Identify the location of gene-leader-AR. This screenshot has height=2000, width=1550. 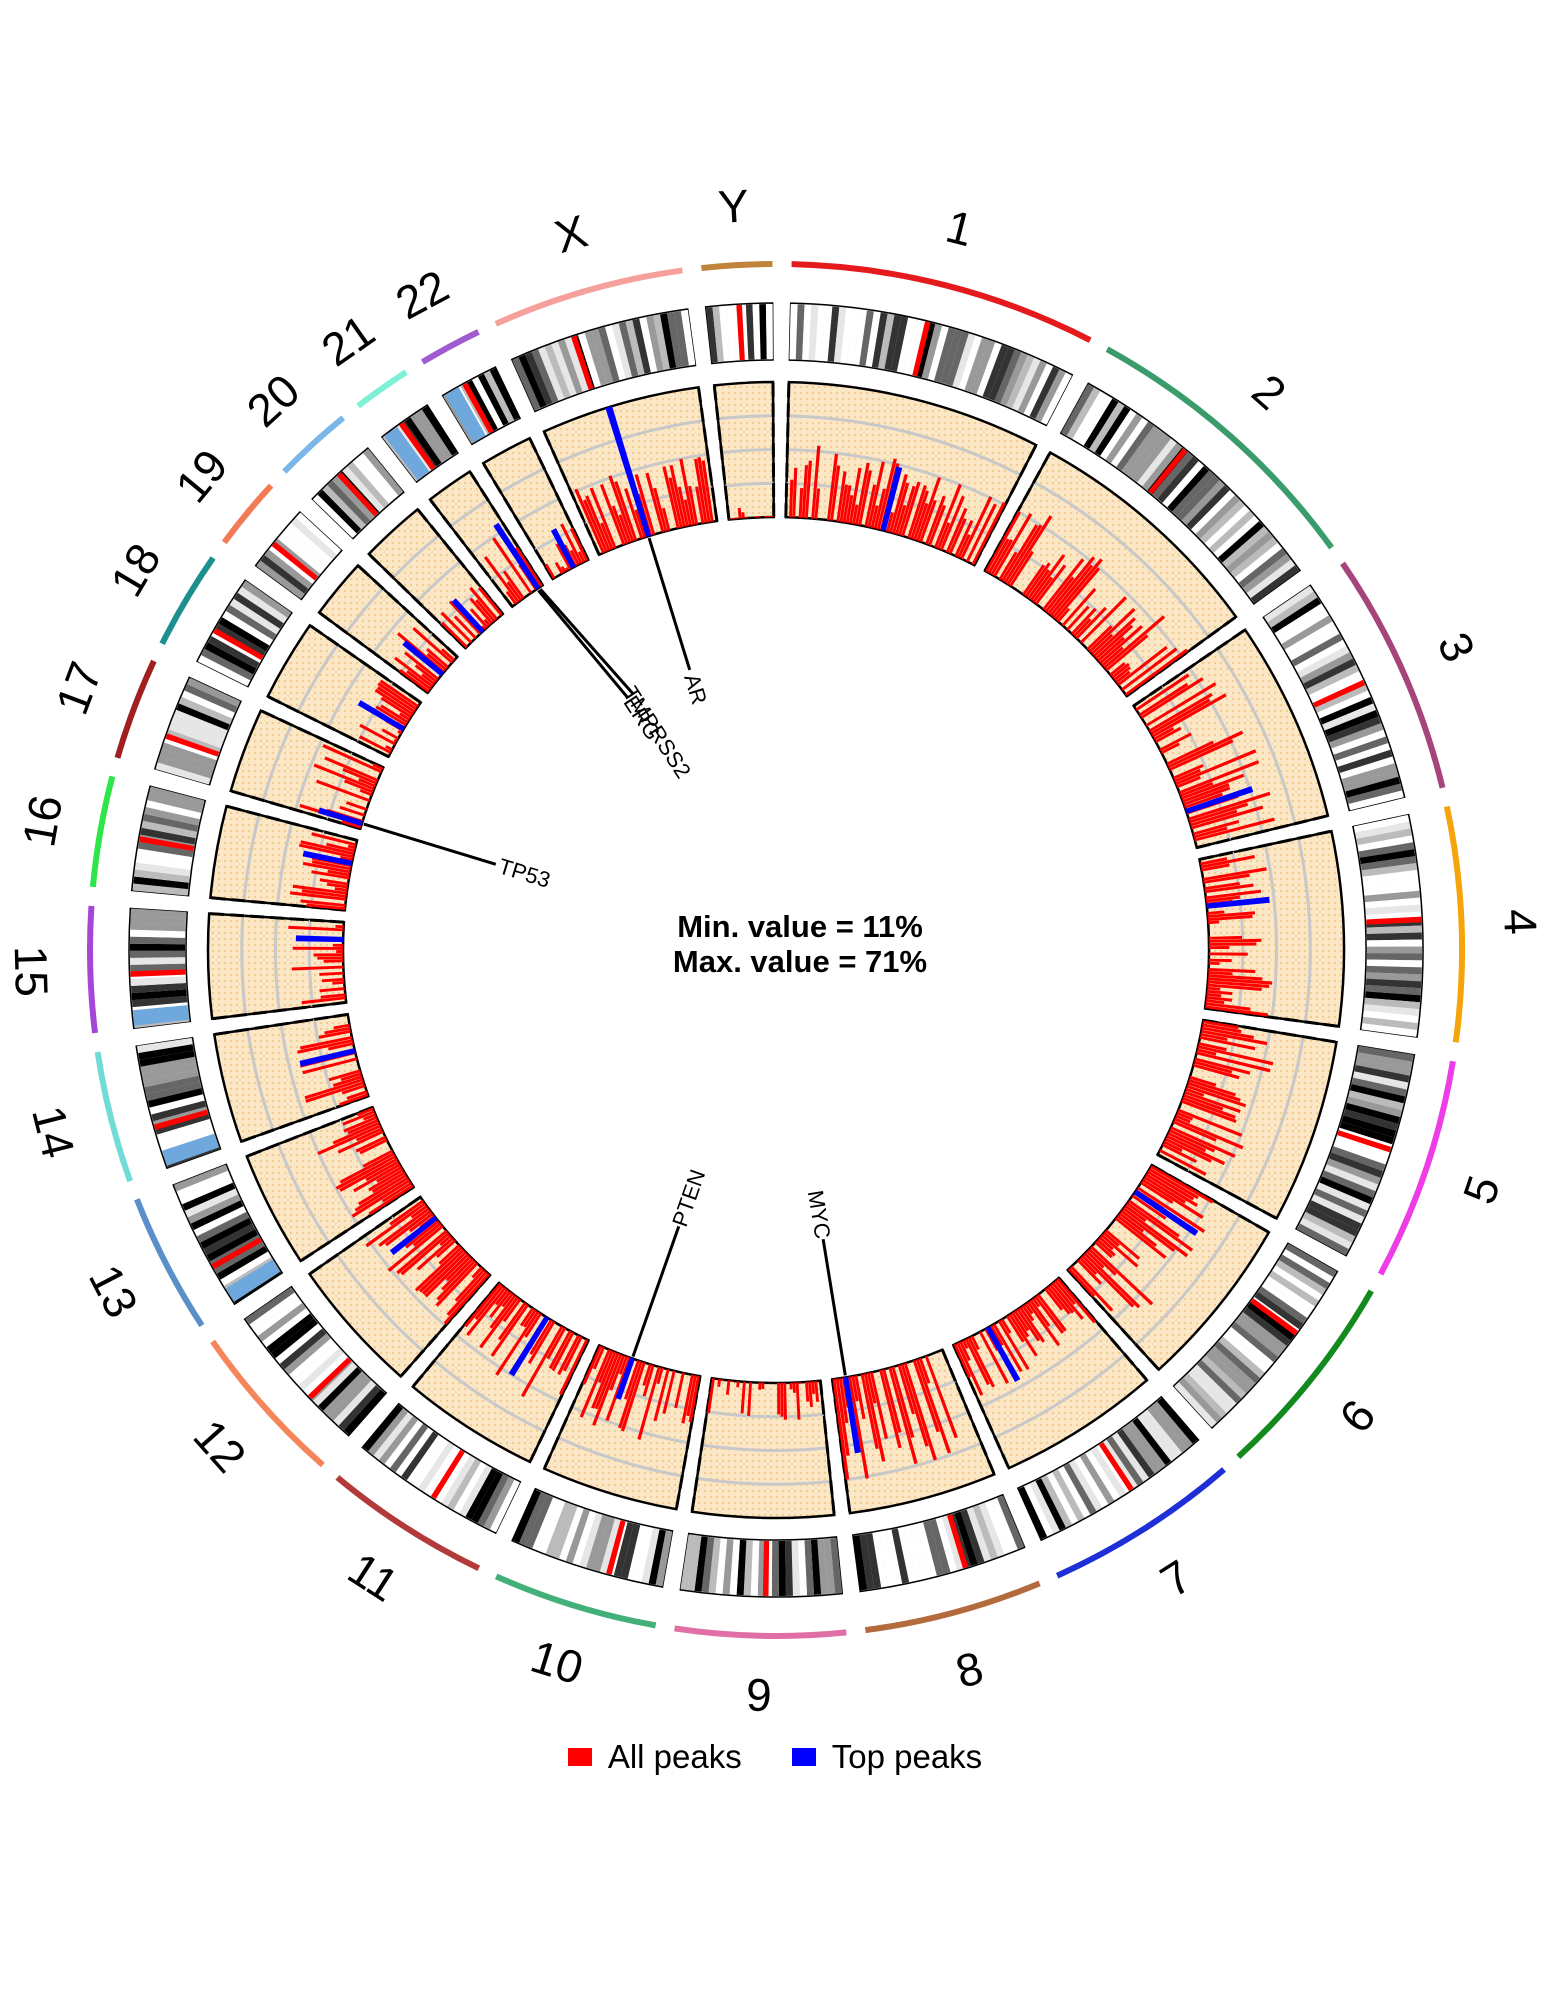
(669, 604).